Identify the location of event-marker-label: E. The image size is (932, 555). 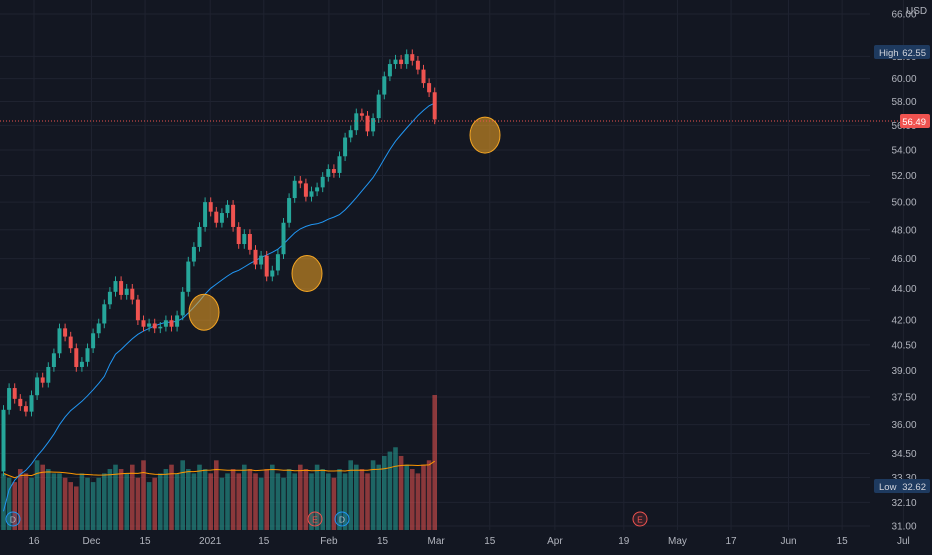
(640, 520).